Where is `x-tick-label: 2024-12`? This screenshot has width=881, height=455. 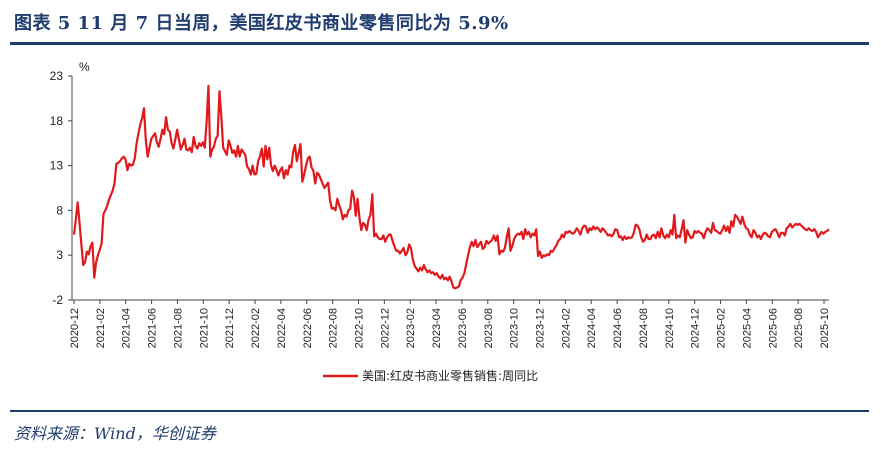 x-tick-label: 2024-12 is located at coordinates (696, 328).